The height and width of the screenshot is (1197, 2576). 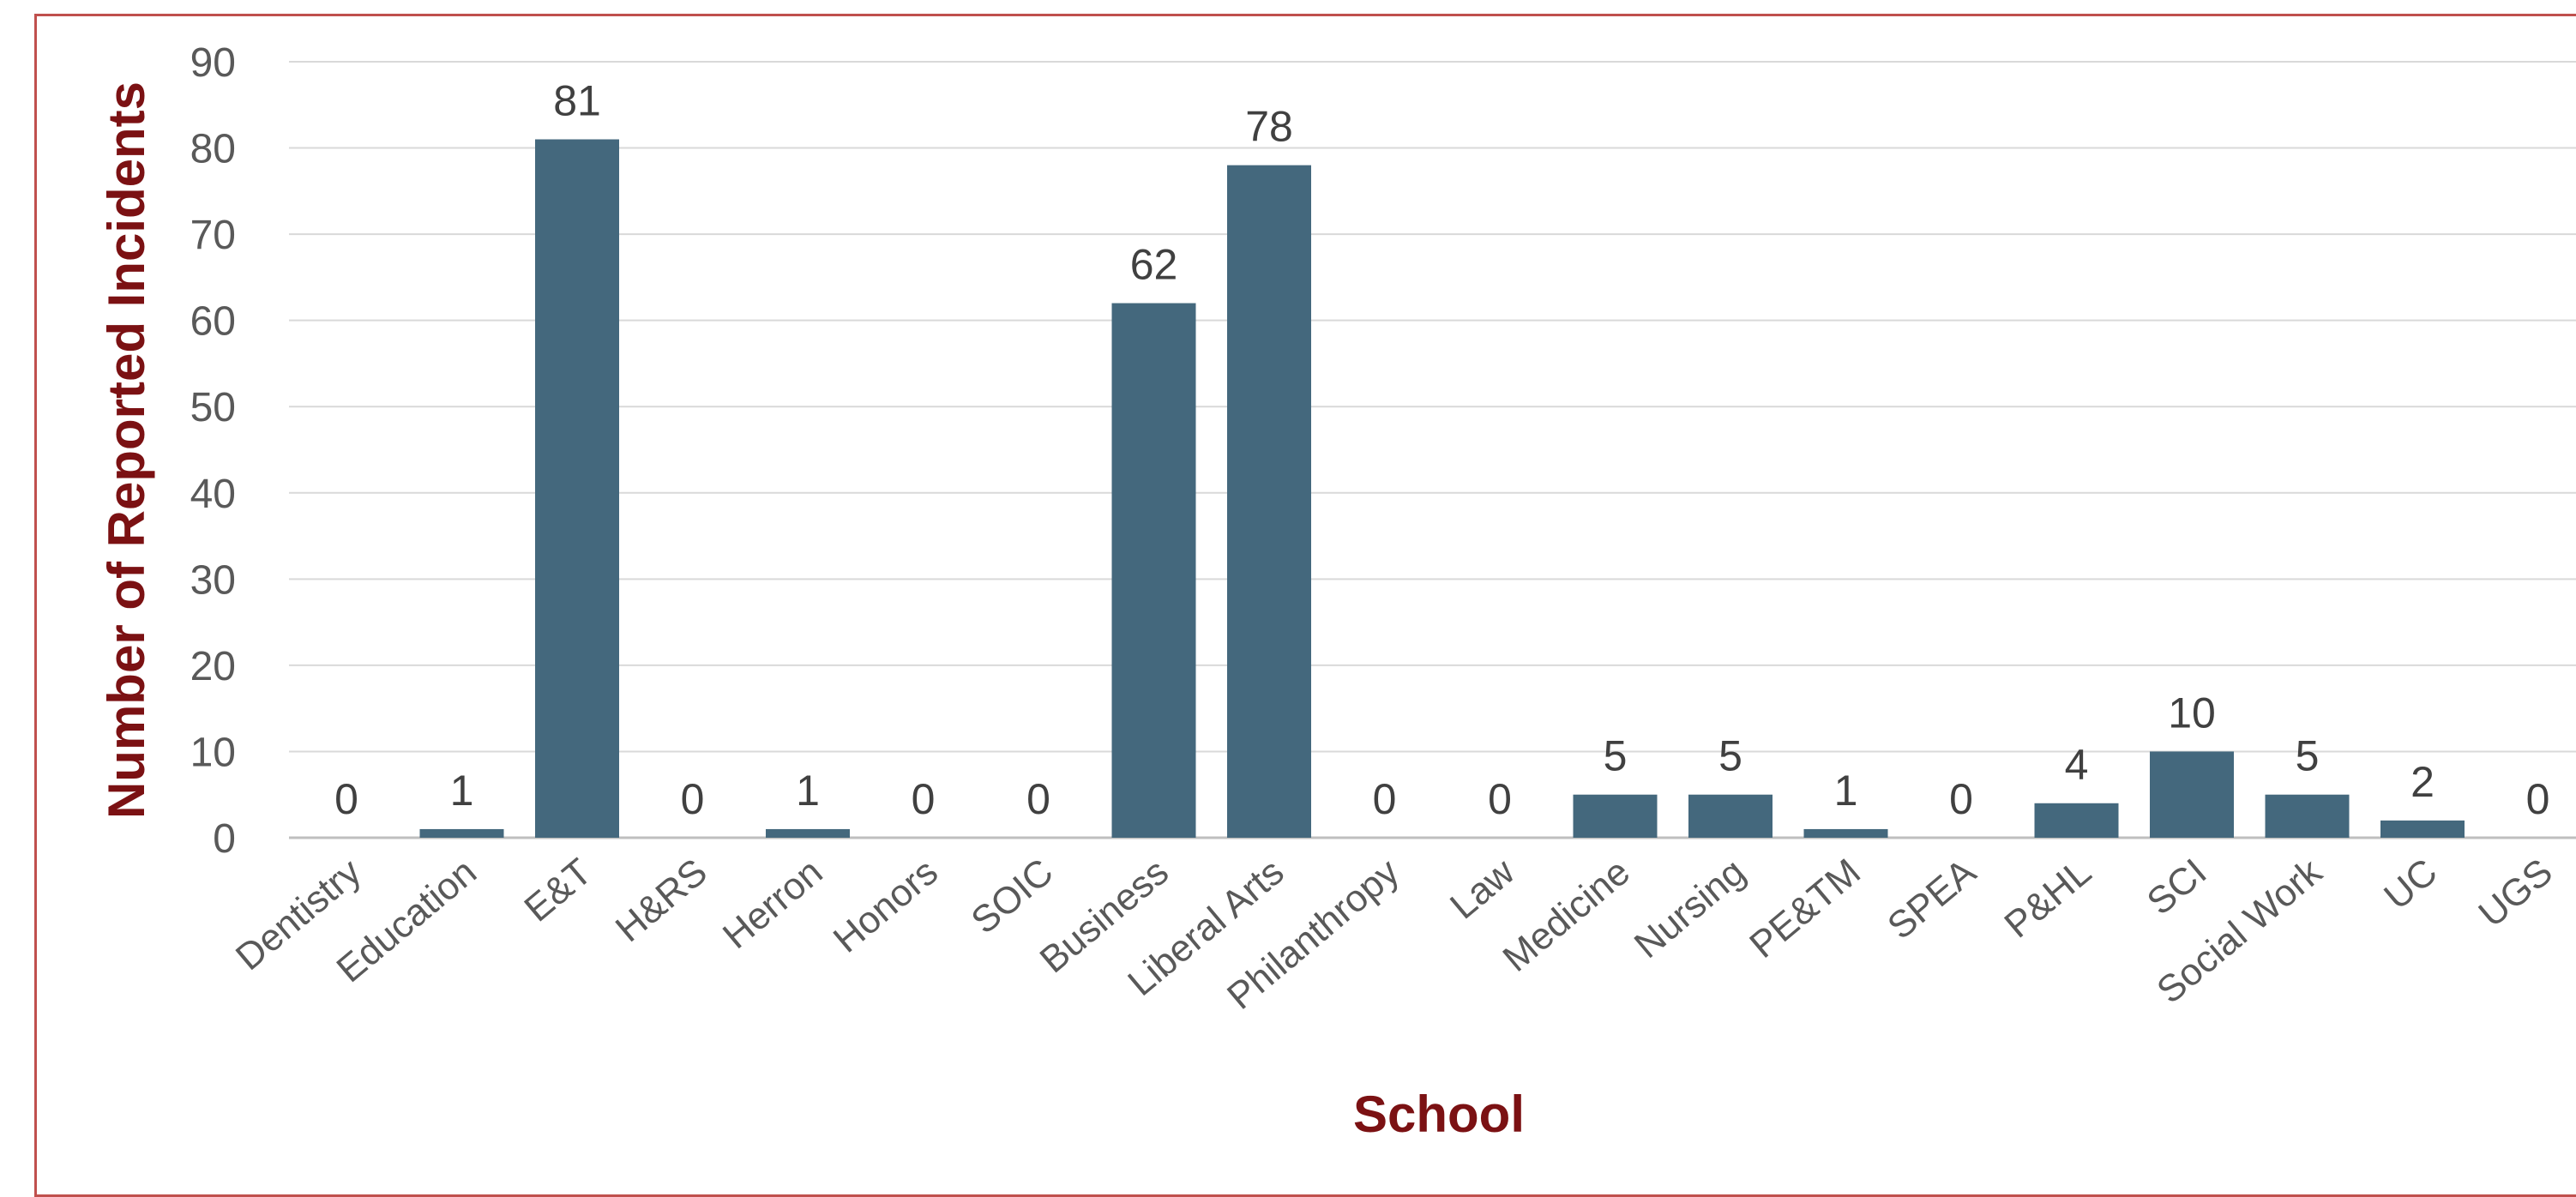 I want to click on y-tick-label: 40, so click(x=213, y=494).